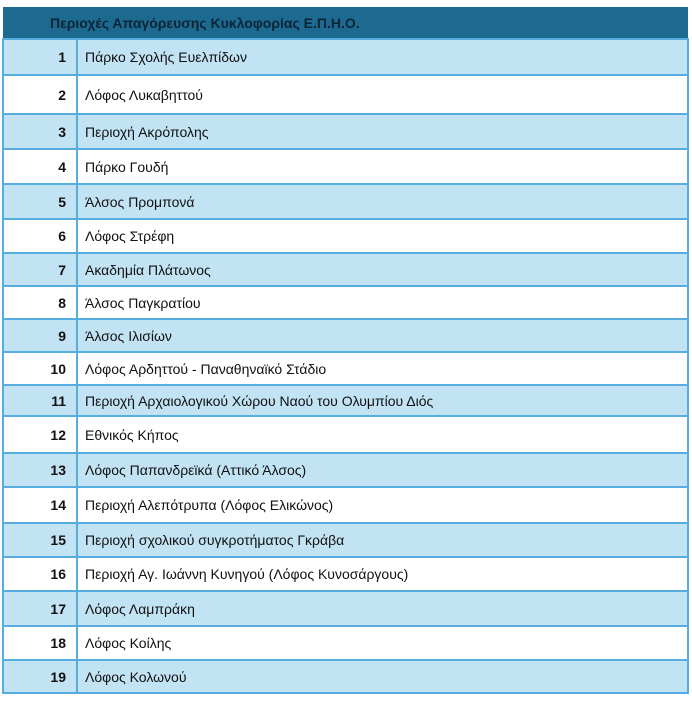  I want to click on table-row: 14 Περιοχή Αλεπότρυπα (Λόφος Ελικώνος), so click(345, 505).